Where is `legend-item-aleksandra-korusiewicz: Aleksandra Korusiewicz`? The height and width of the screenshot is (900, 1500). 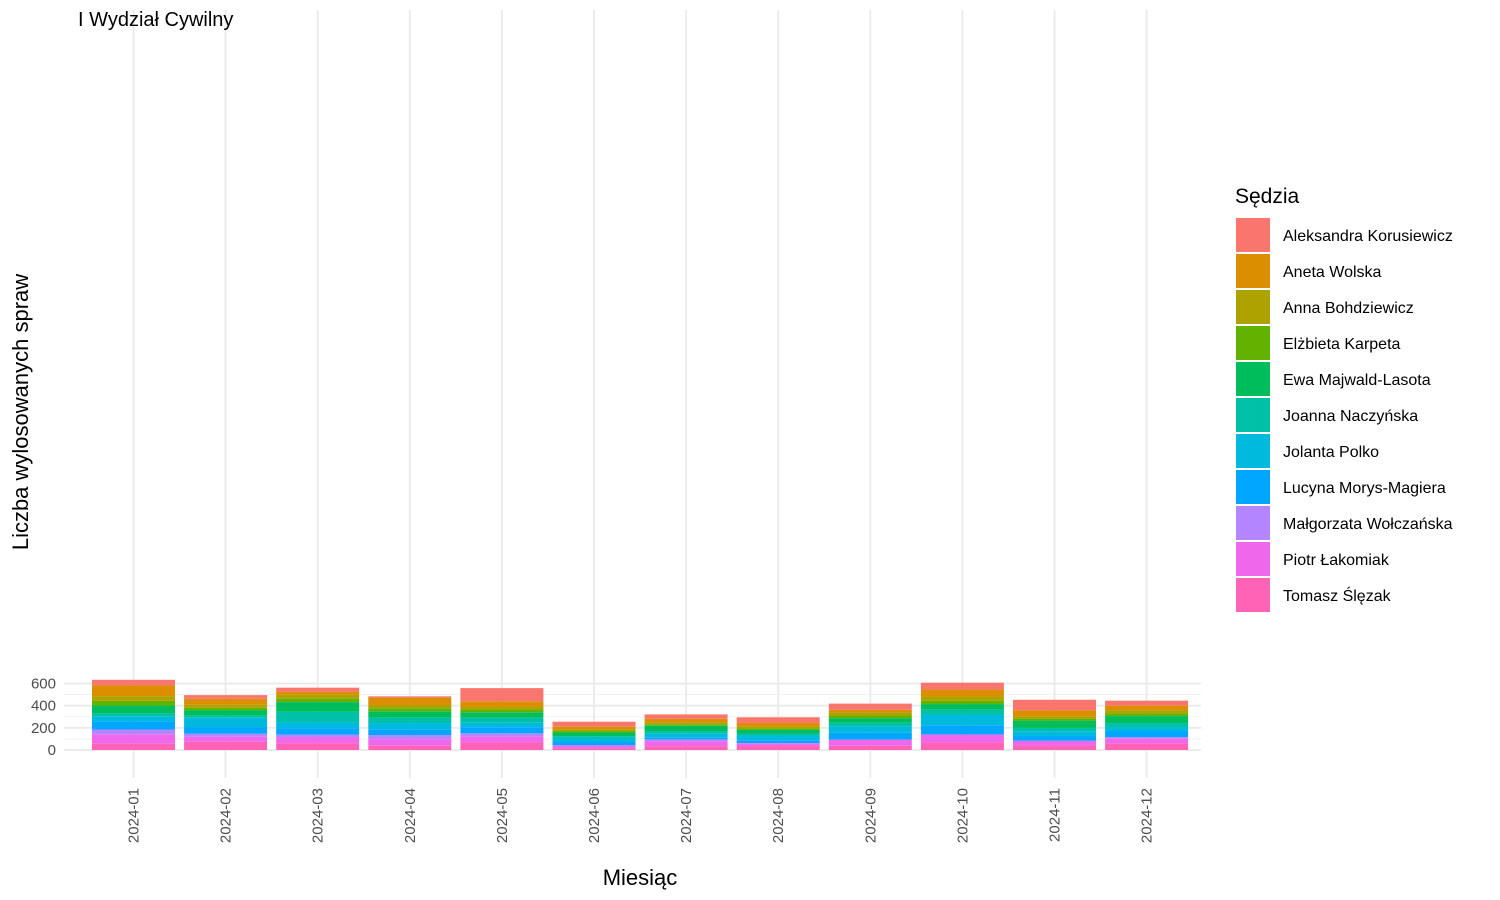
legend-item-aleksandra-korusiewicz: Aleksandra Korusiewicz is located at coordinates (1344, 235).